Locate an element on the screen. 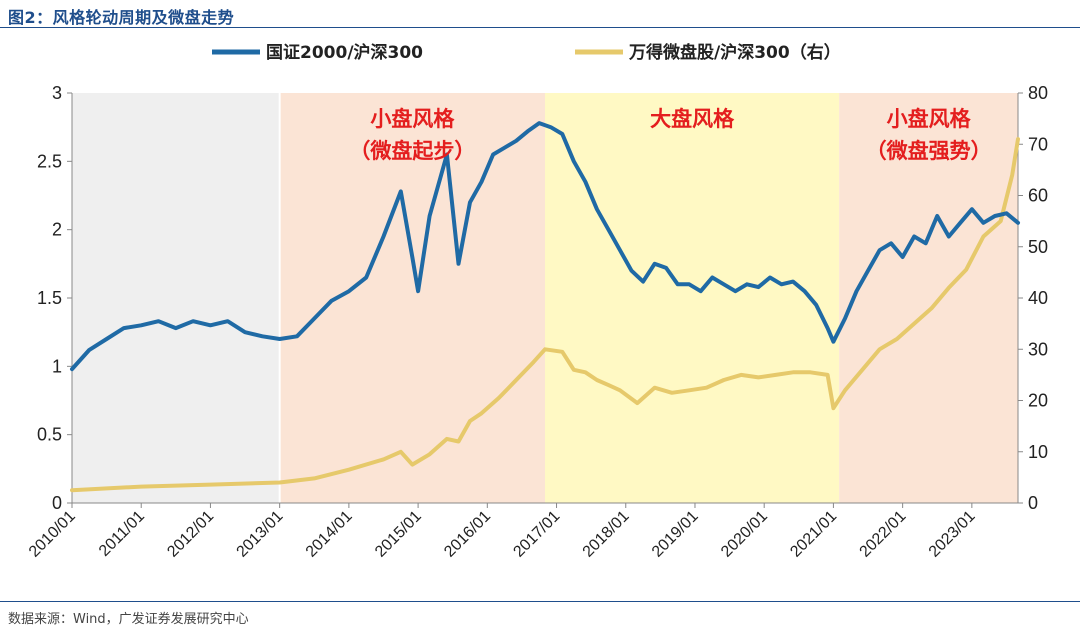 The width and height of the screenshot is (1080, 630). right-tick-label: 70 is located at coordinates (1038, 144).